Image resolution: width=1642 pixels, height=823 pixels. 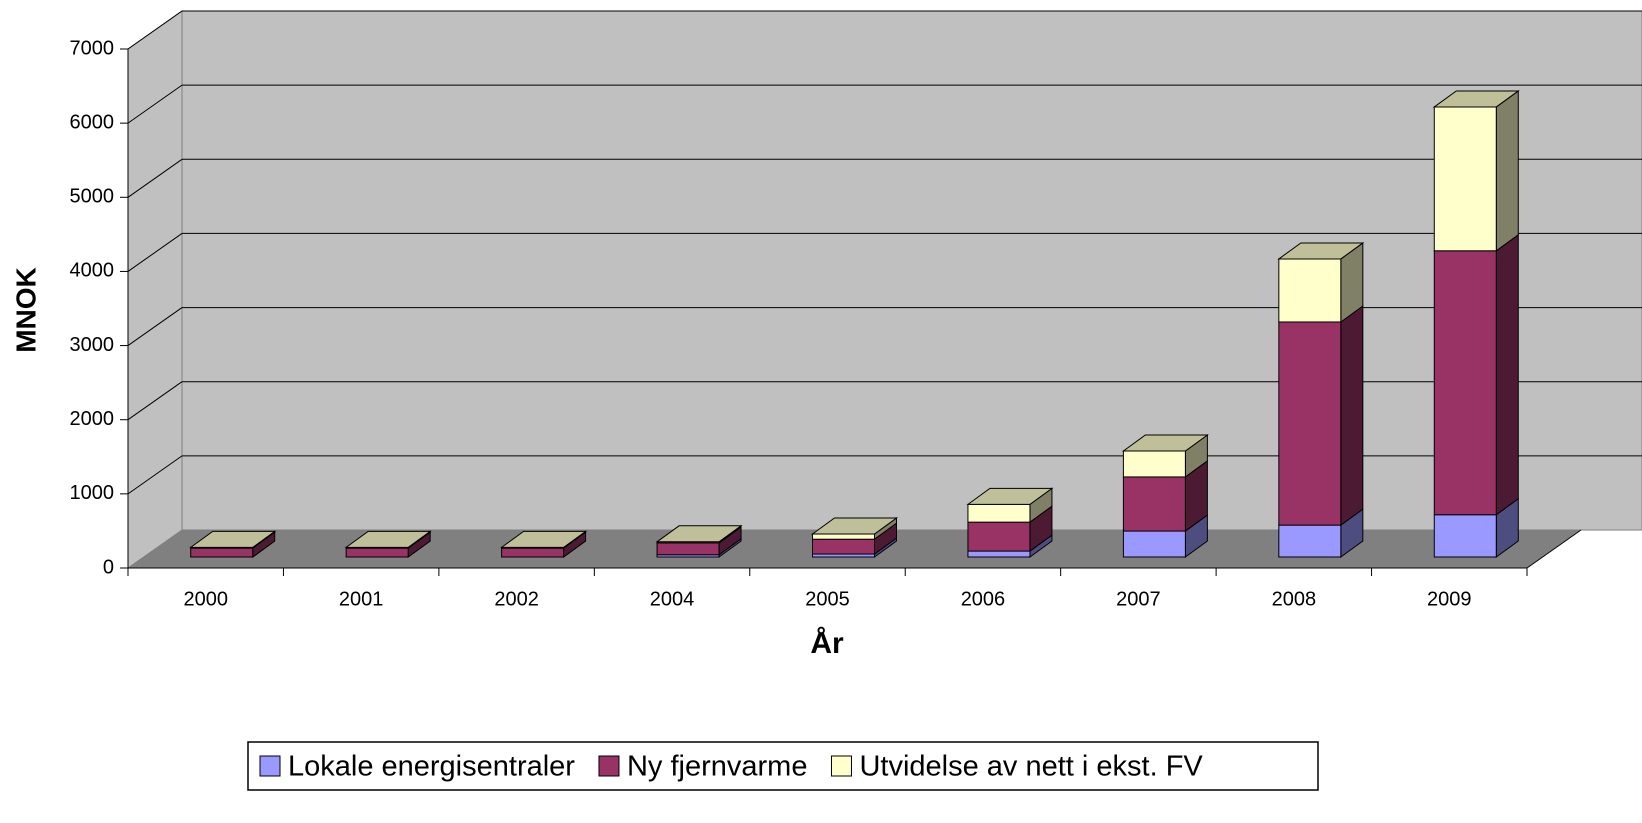 What do you see at coordinates (361, 599) in the screenshot?
I see `x-tick-label: 2001` at bounding box center [361, 599].